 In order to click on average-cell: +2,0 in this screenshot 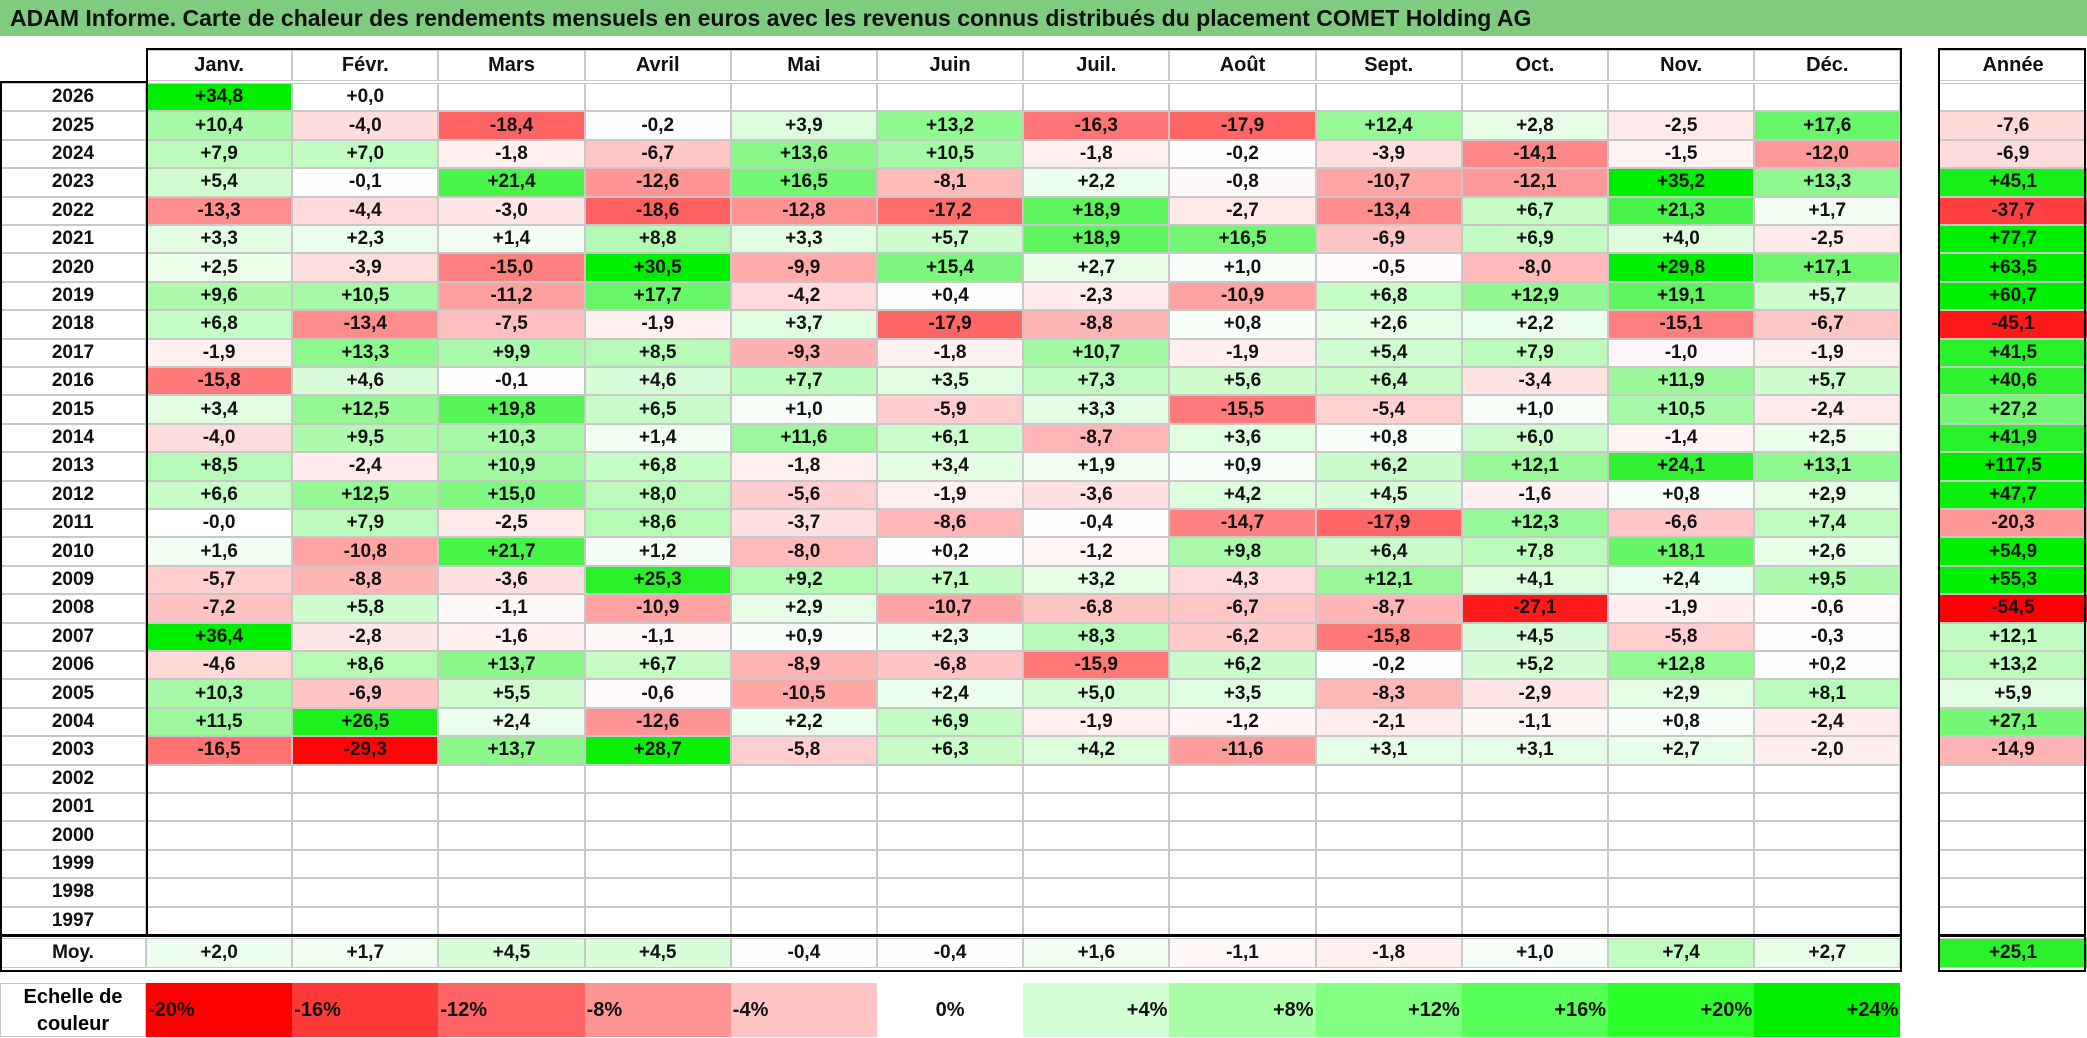, I will do `click(219, 953)`.